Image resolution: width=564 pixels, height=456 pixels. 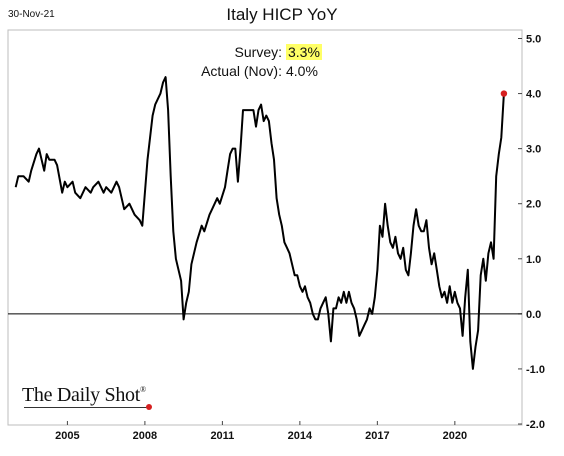 What do you see at coordinates (149, 407) in the screenshot?
I see `logo-red-dot` at bounding box center [149, 407].